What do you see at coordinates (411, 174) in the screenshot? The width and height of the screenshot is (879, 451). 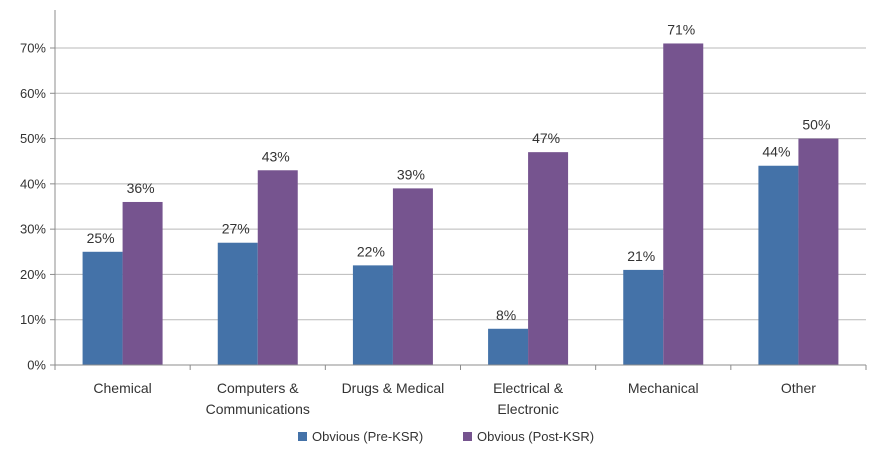 I see `data-label: 39%` at bounding box center [411, 174].